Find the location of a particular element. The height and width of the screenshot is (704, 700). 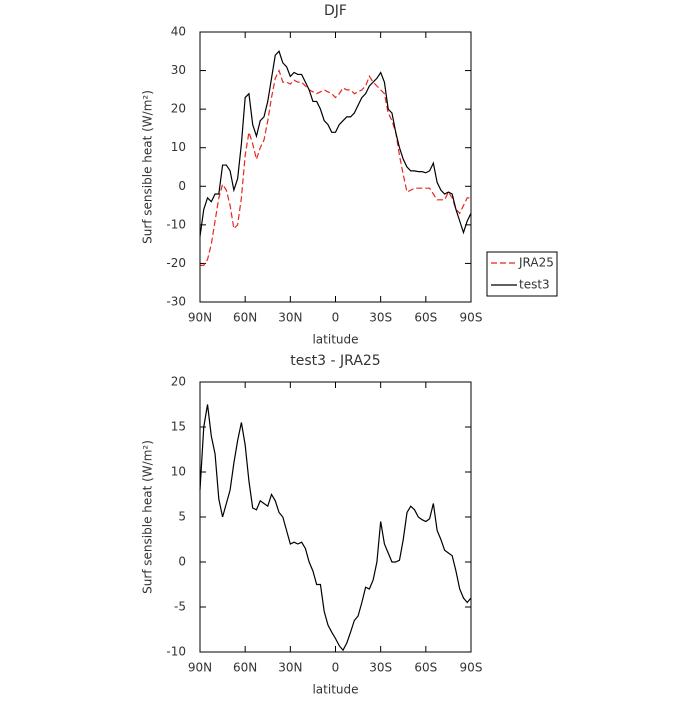

y-tick-label: 40 is located at coordinates (178, 32).